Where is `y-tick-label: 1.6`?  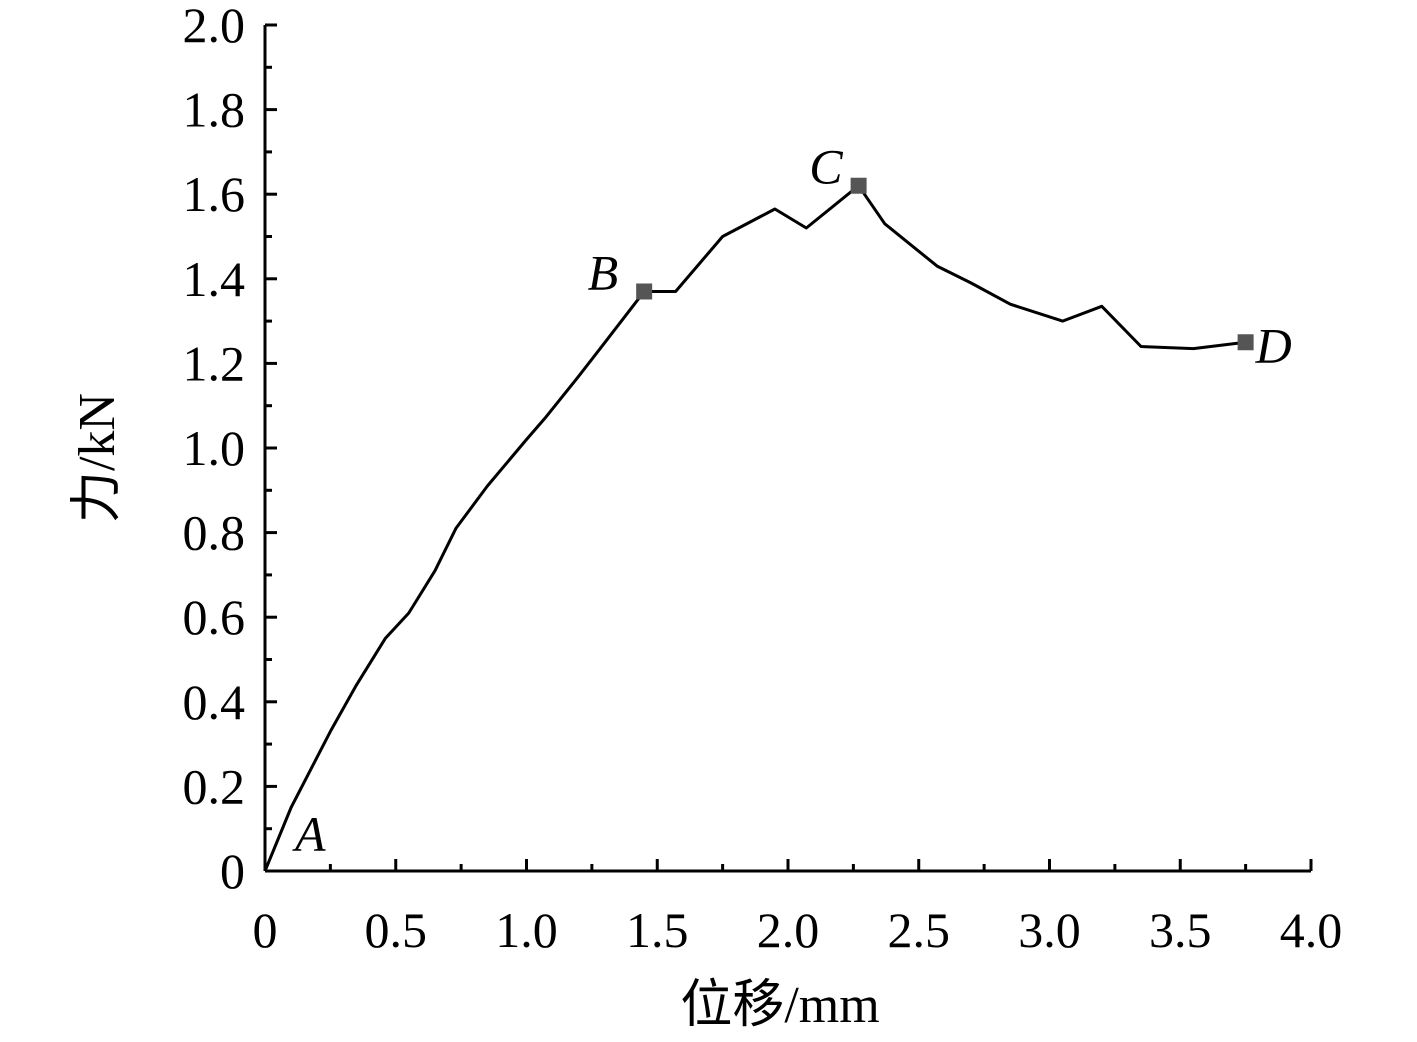 y-tick-label: 1.6 is located at coordinates (214, 194).